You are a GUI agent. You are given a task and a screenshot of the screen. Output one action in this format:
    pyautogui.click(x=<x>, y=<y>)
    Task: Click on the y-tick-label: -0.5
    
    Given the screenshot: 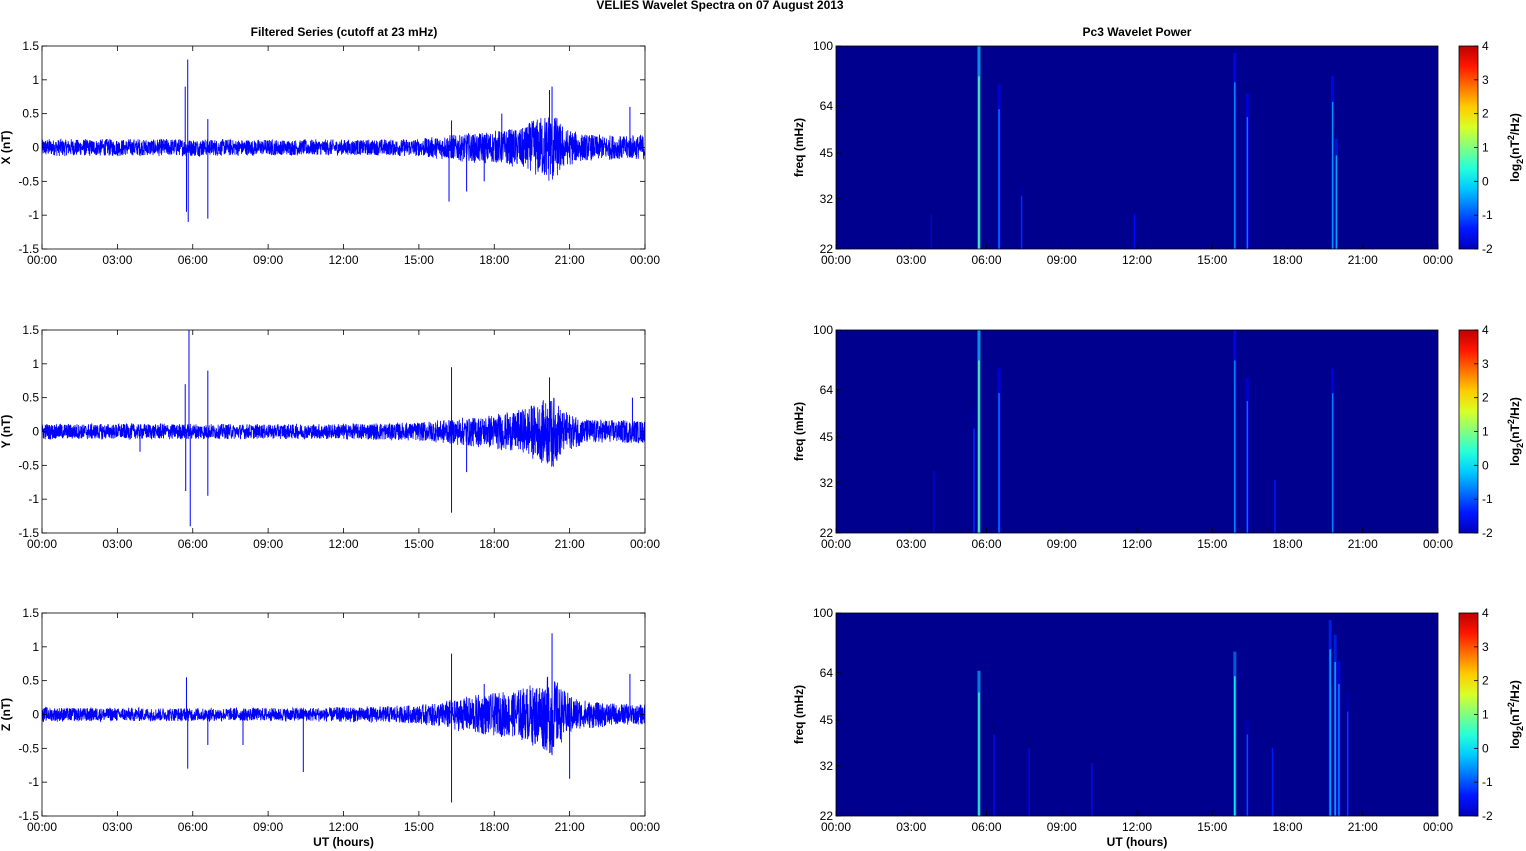 What is the action you would take?
    pyautogui.click(x=28, y=748)
    